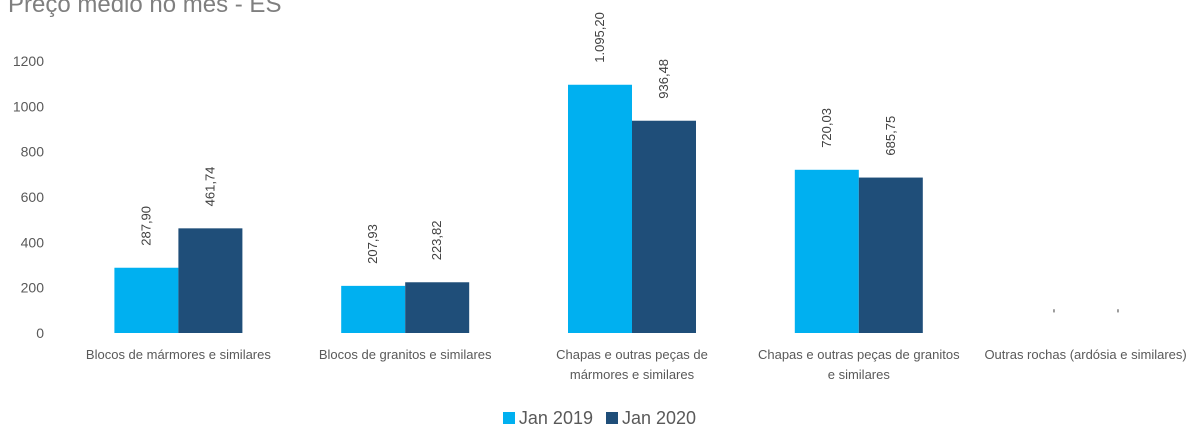 The image size is (1199, 430). Describe the element at coordinates (436, 241) in the screenshot. I see `data-label: 223,82` at that location.